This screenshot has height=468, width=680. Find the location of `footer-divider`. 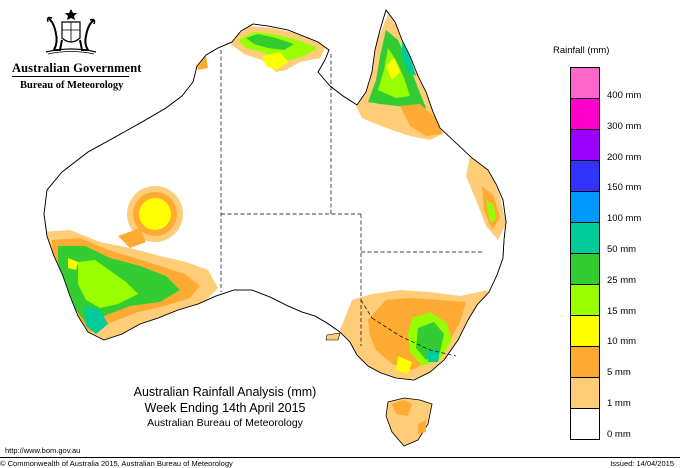

footer-divider is located at coordinates (340, 457).